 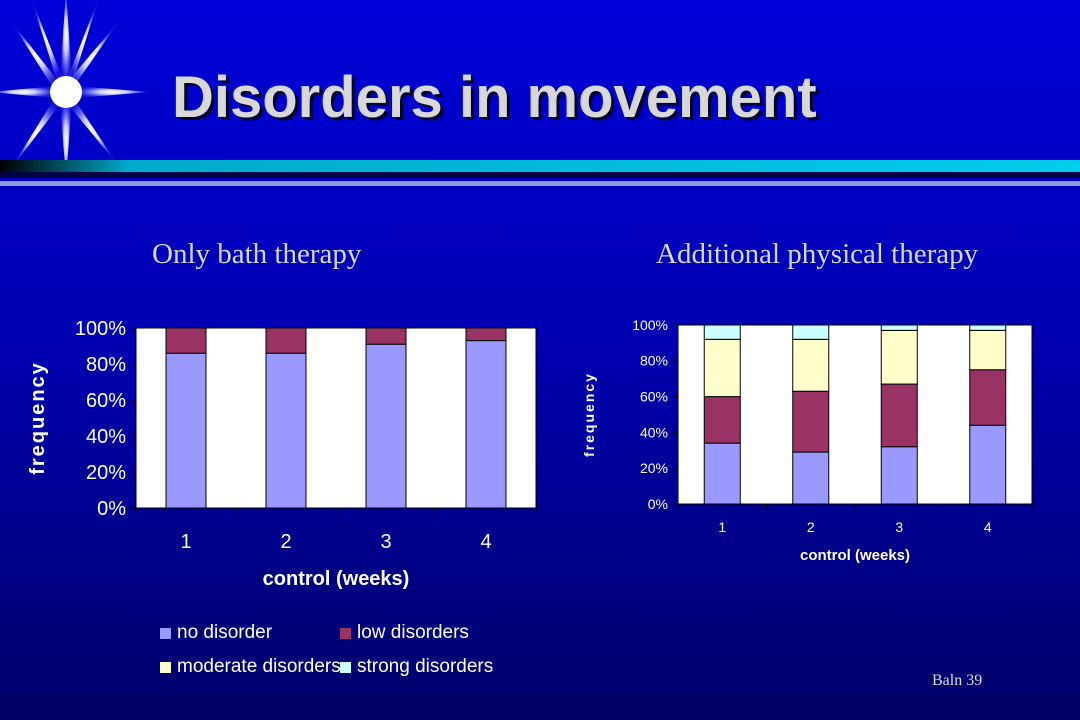 What do you see at coordinates (257, 254) in the screenshot?
I see `subtitle-left: Only bath therapy` at bounding box center [257, 254].